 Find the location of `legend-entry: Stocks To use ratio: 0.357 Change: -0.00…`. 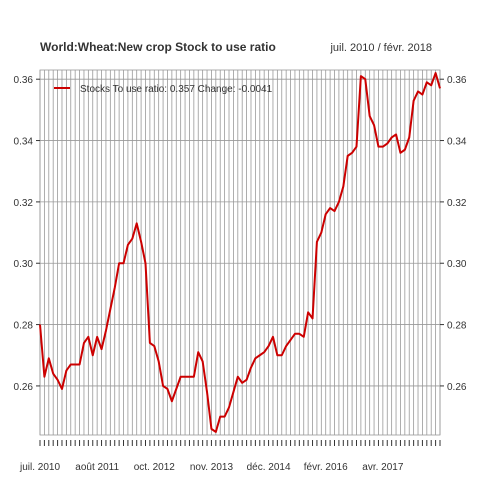

legend-entry: Stocks To use ratio: 0.357 Change: -0.00… is located at coordinates (176, 89).